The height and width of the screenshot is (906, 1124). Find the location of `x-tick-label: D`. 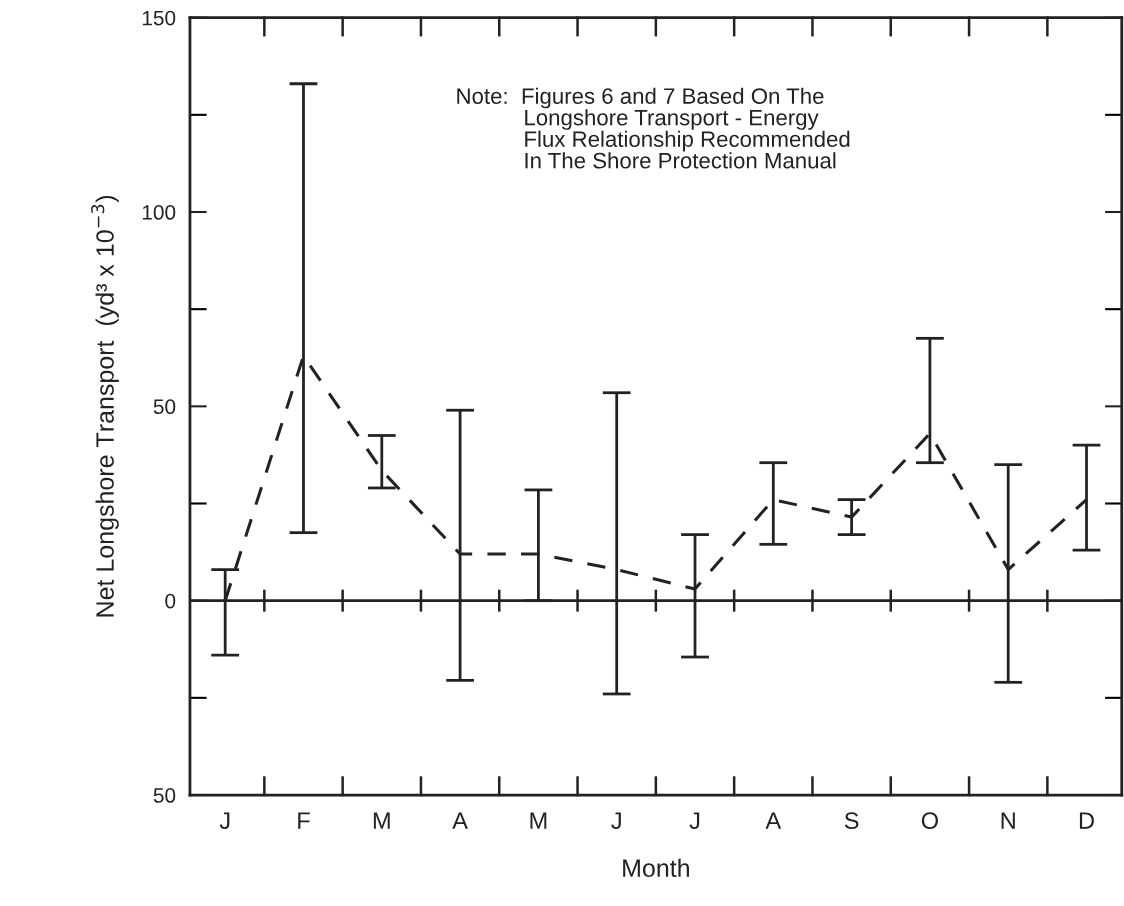

x-tick-label: D is located at coordinates (1086, 820).